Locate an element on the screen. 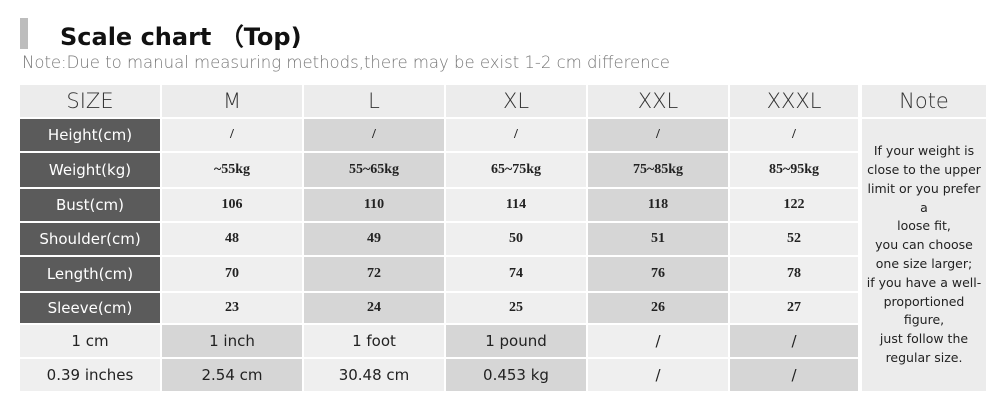 This screenshot has height=406, width=1001. column-header: L is located at coordinates (374, 101).